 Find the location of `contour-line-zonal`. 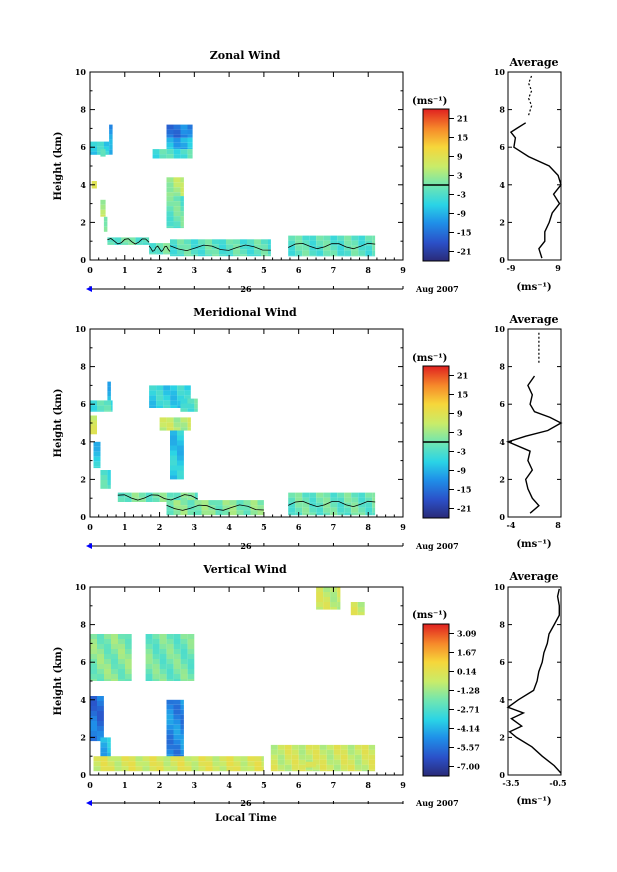

contour-line-zonal is located at coordinates (159, 249).